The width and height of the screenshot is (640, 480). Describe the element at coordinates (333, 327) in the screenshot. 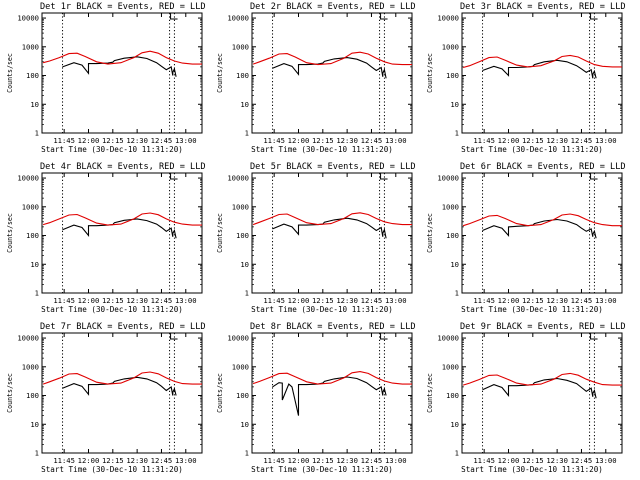

I see `chart-title: Det 8r BLACK = Events, RED = LLD` at that location.